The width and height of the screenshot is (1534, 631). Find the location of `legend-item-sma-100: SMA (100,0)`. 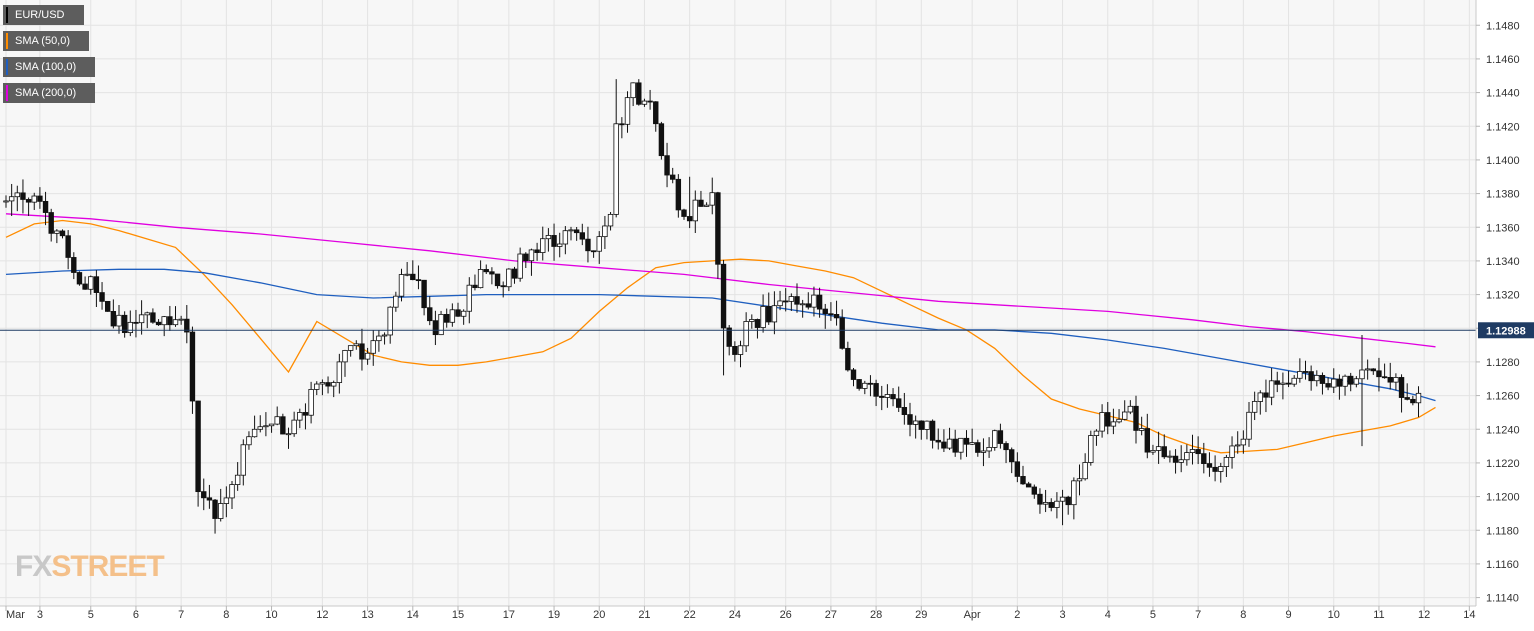

legend-item-sma-100: SMA (100,0) is located at coordinates (49, 67).